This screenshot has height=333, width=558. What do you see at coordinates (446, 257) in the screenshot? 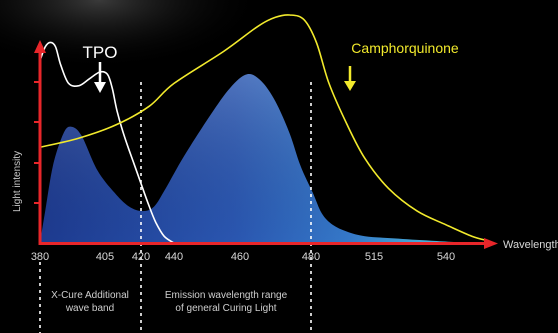
I see `x-tick-label: 540` at bounding box center [446, 257].